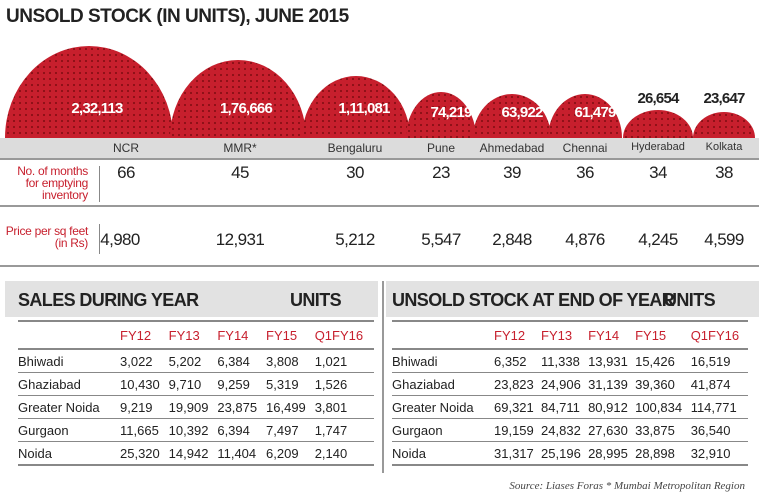  What do you see at coordinates (240, 148) in the screenshot?
I see `city-label: MMR*` at bounding box center [240, 148].